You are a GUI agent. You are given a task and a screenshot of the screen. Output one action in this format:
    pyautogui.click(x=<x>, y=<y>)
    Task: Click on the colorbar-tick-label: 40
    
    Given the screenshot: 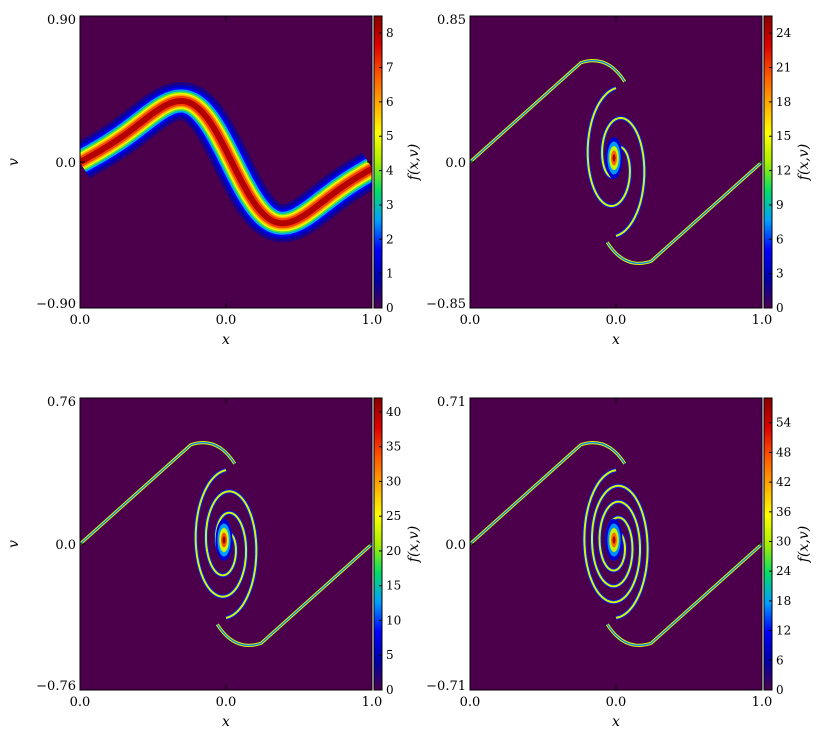 What is the action you would take?
    pyautogui.click(x=393, y=412)
    